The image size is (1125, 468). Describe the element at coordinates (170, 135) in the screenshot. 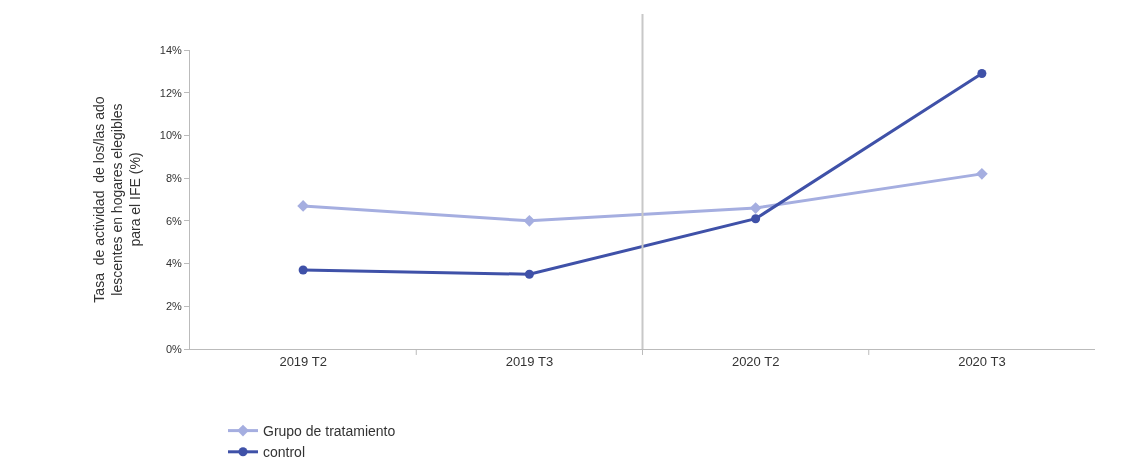

I see `y-tick-label: 10%` at that location.